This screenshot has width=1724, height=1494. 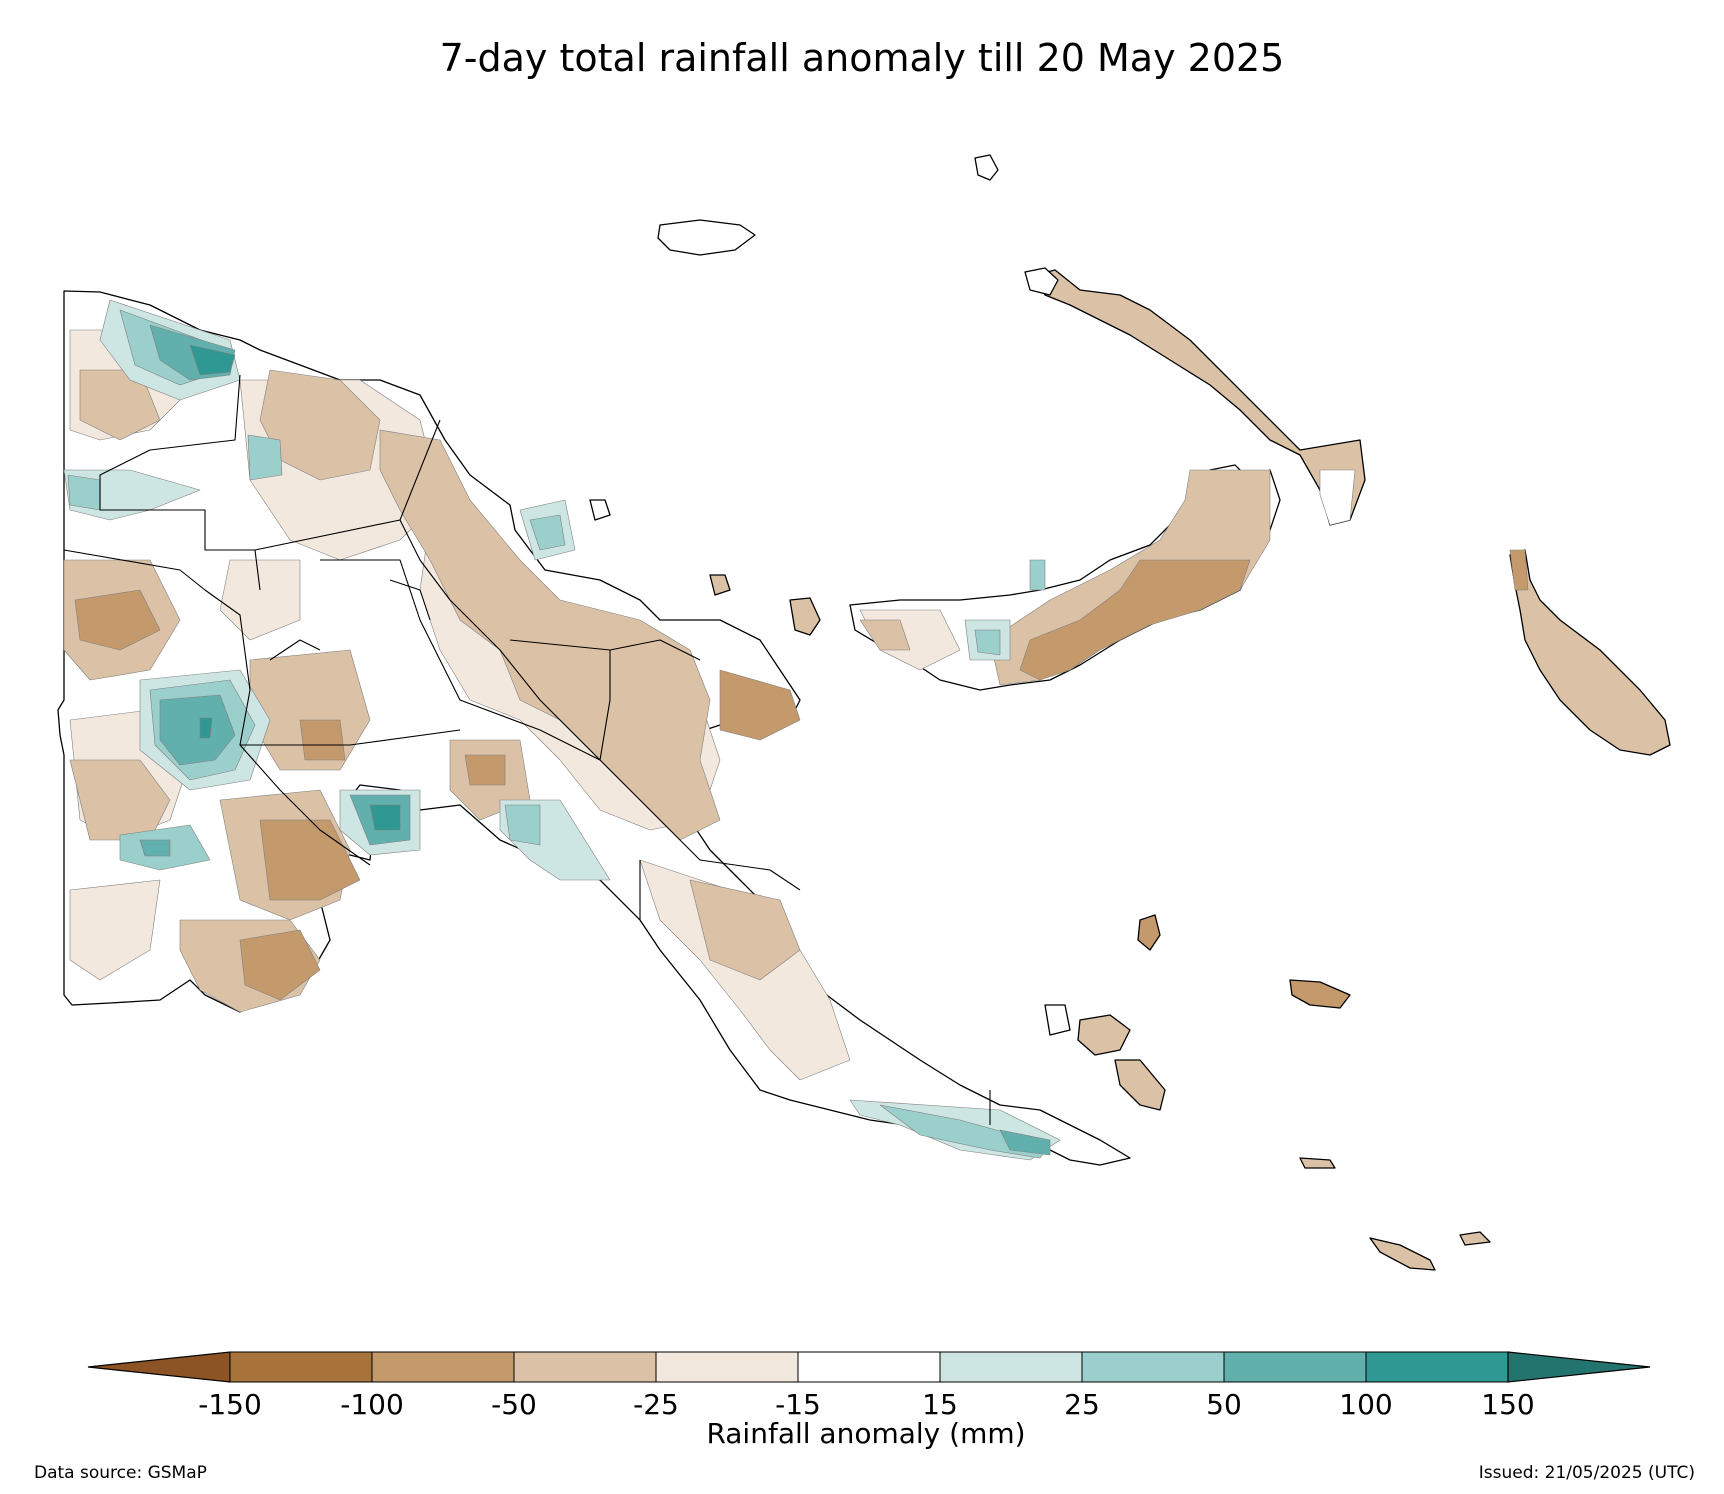 What do you see at coordinates (1149, 932) in the screenshot?
I see `trobriand-island` at bounding box center [1149, 932].